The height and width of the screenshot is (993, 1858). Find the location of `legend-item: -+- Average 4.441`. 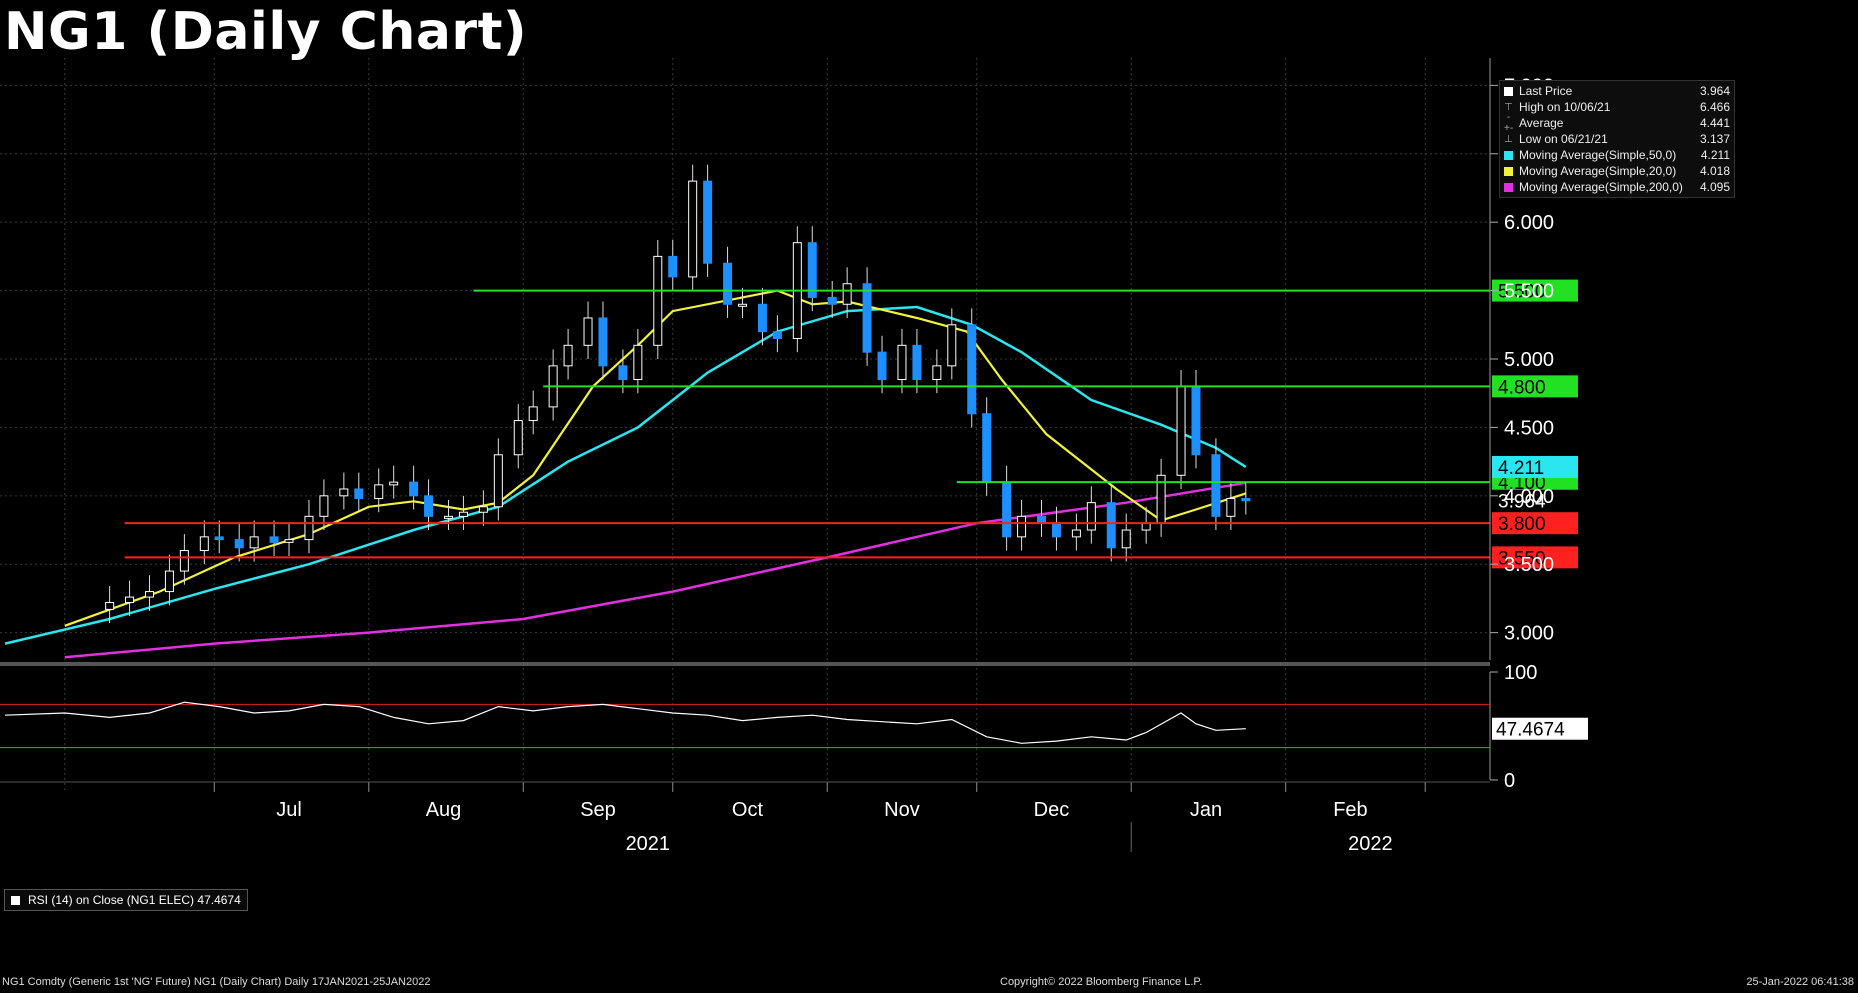

legend-item: -+- Average 4.441 is located at coordinates (1617, 123).